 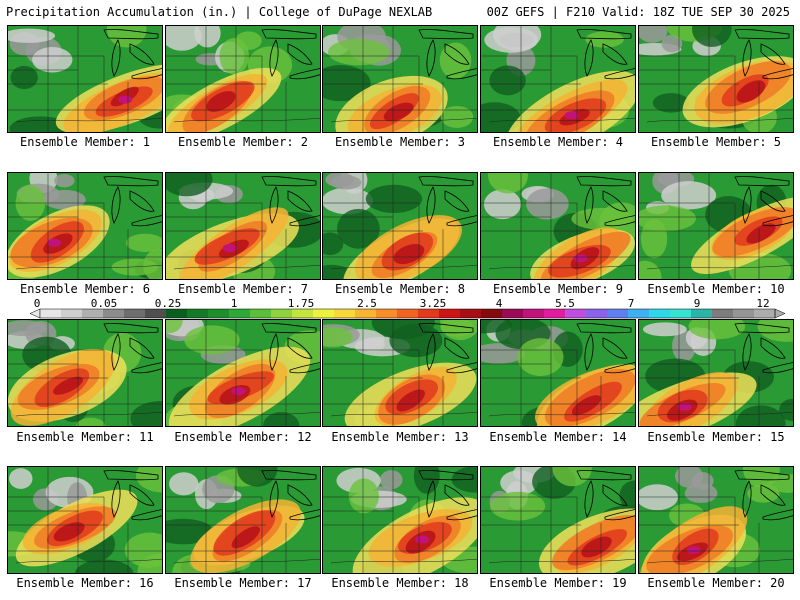 I want to click on ensemble-member-label: Ensemble Member: 3, so click(x=400, y=142).